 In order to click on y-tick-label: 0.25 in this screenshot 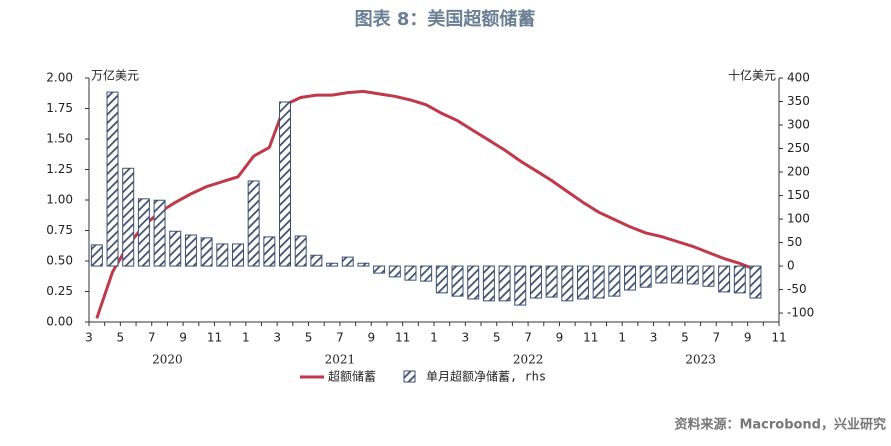, I will do `click(59, 291)`.